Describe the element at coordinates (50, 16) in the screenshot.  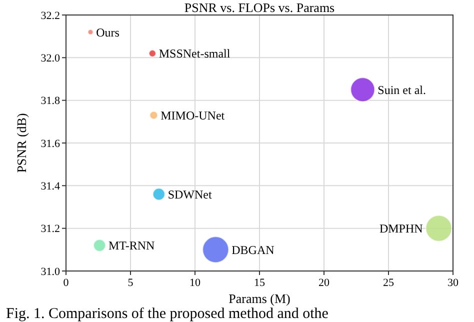
I see `y-tick-label: 32.2` at that location.